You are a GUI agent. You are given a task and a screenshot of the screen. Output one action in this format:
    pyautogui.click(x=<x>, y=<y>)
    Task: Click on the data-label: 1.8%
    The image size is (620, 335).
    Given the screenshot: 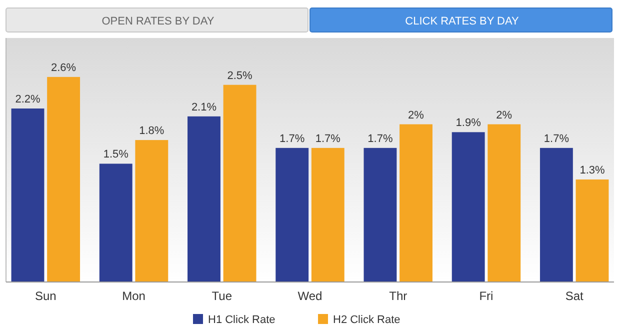 What is the action you would take?
    pyautogui.click(x=151, y=131)
    